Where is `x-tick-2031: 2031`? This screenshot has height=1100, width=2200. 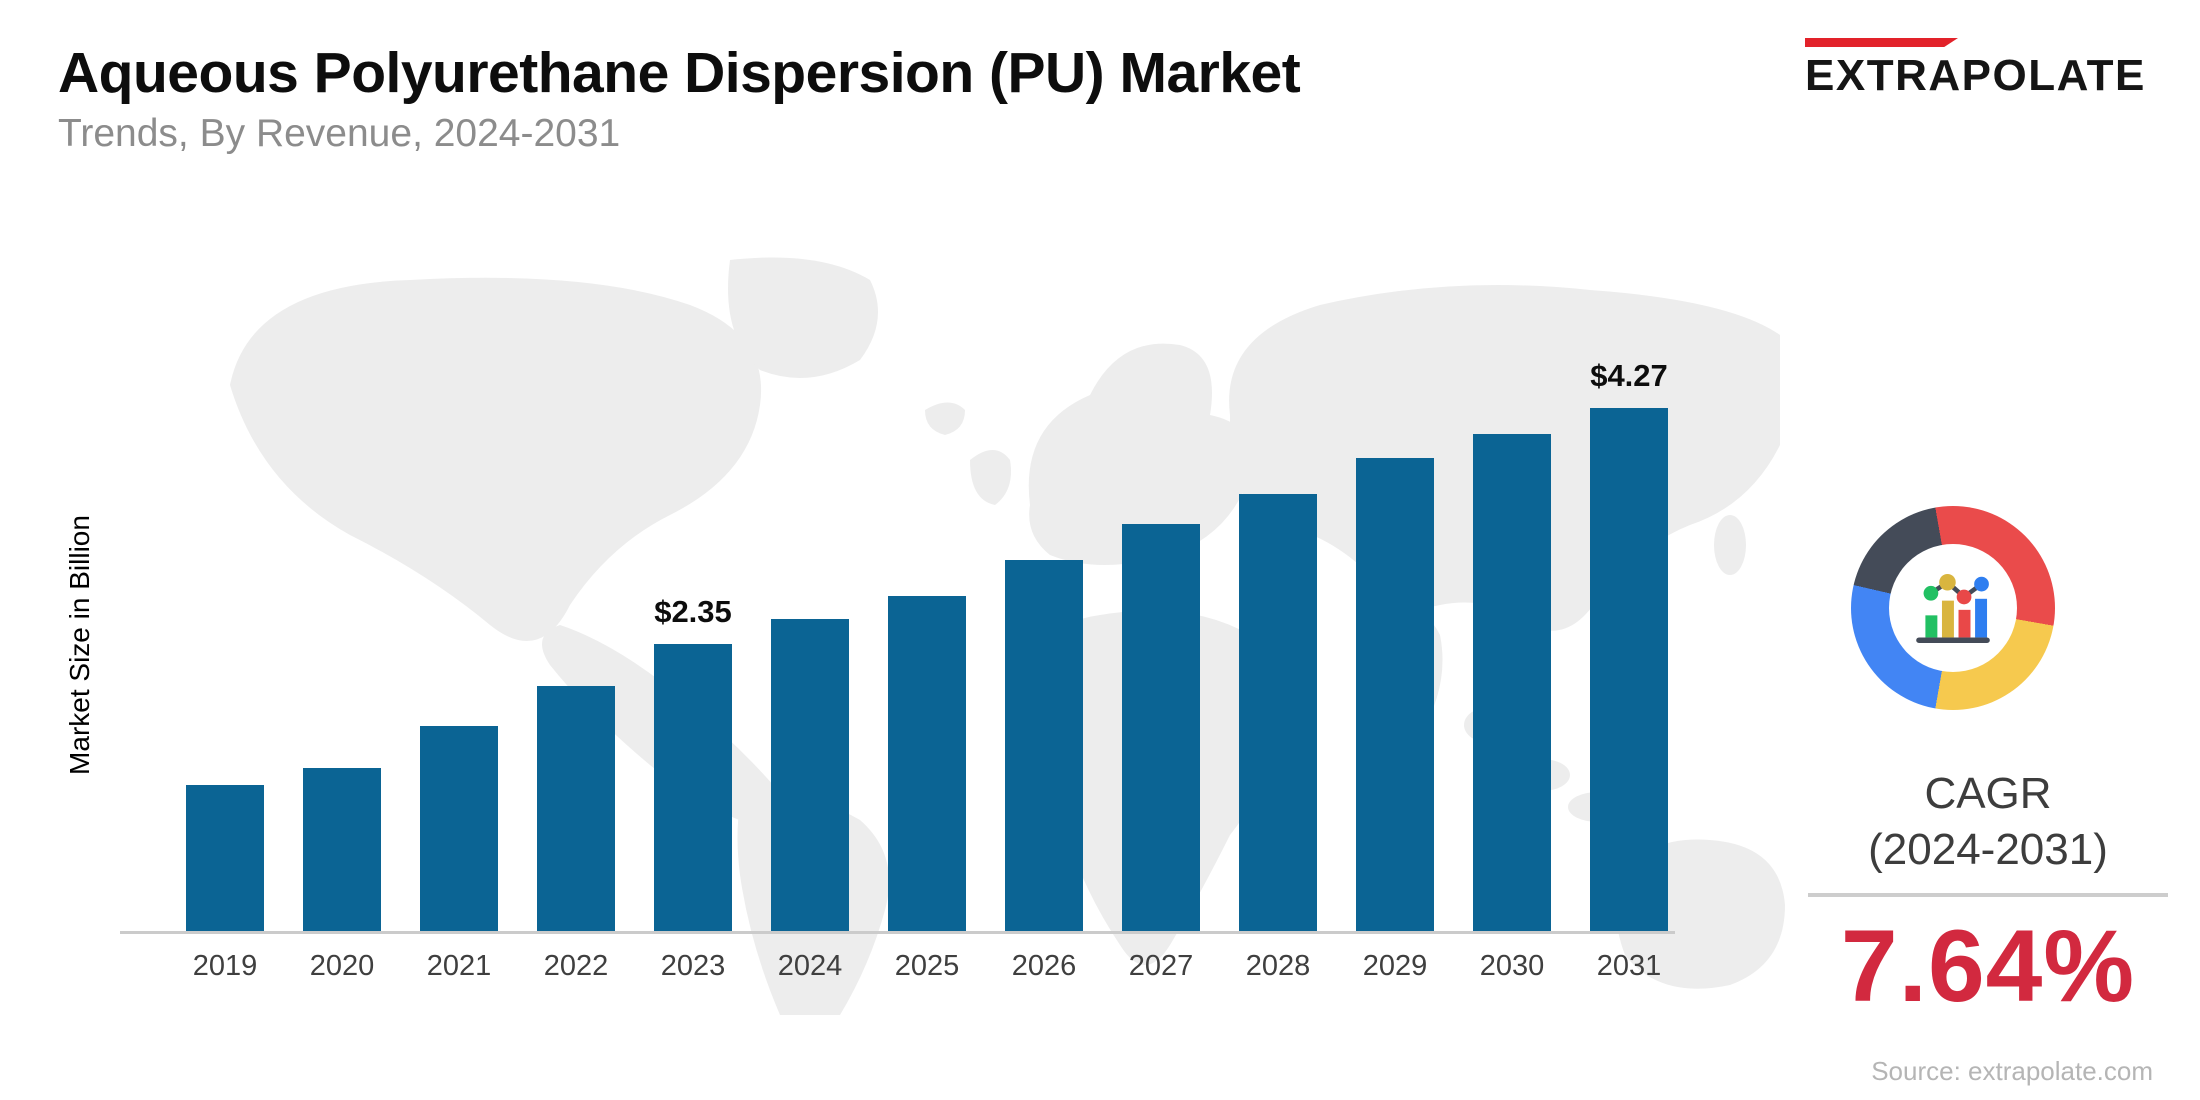 x-tick-2031: 2031 is located at coordinates (1629, 966).